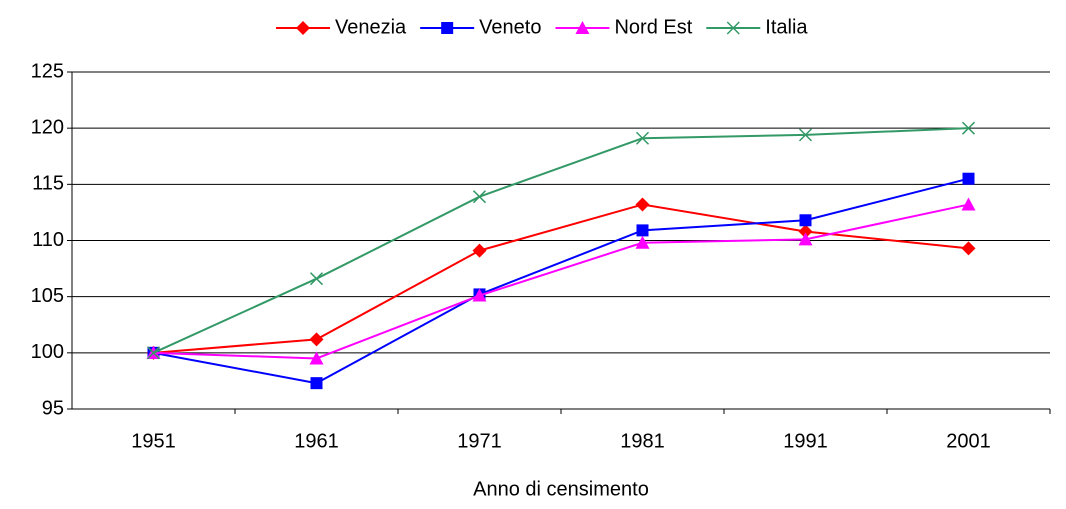 The width and height of the screenshot is (1066, 509). What do you see at coordinates (786, 27) in the screenshot?
I see `legend-label: Italia` at bounding box center [786, 27].